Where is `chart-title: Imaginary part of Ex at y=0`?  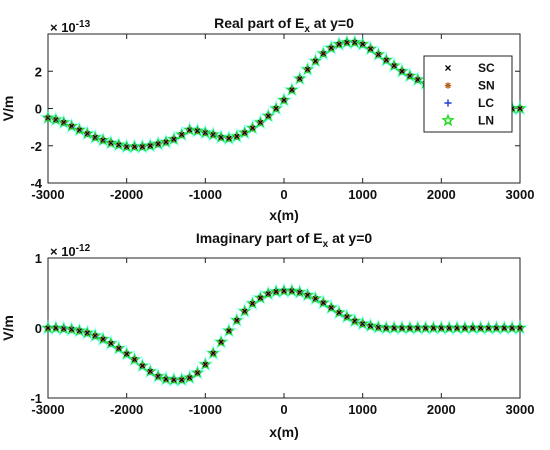 chart-title: Imaginary part of Ex at y=0 is located at coordinates (284, 240).